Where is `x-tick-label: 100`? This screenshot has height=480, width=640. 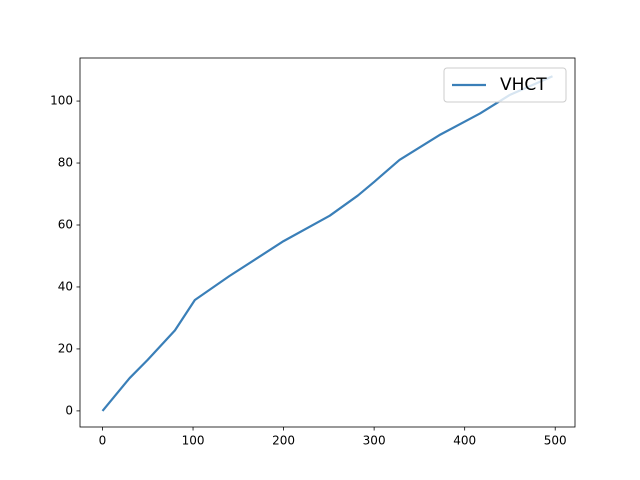 x-tick-label: 100 is located at coordinates (193, 441).